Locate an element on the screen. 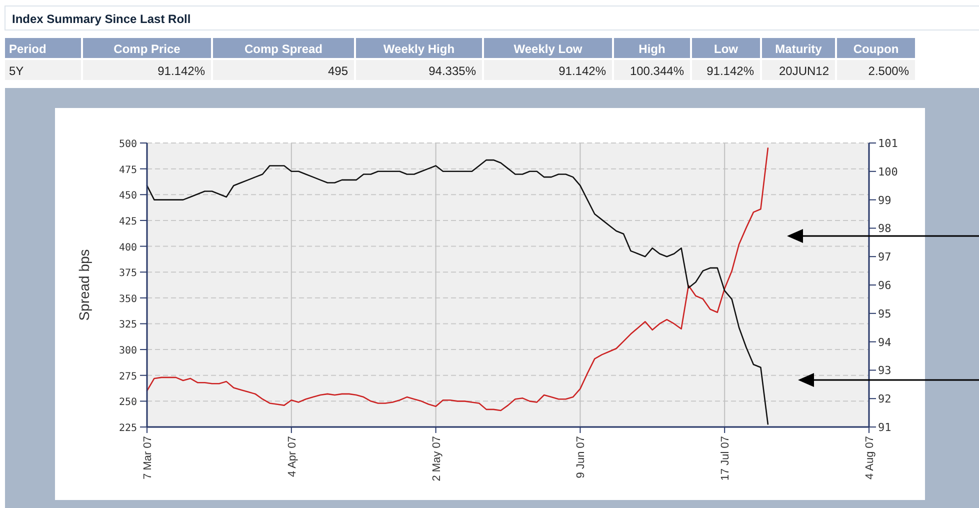  category-label: Weekly Low is located at coordinates (548, 49).